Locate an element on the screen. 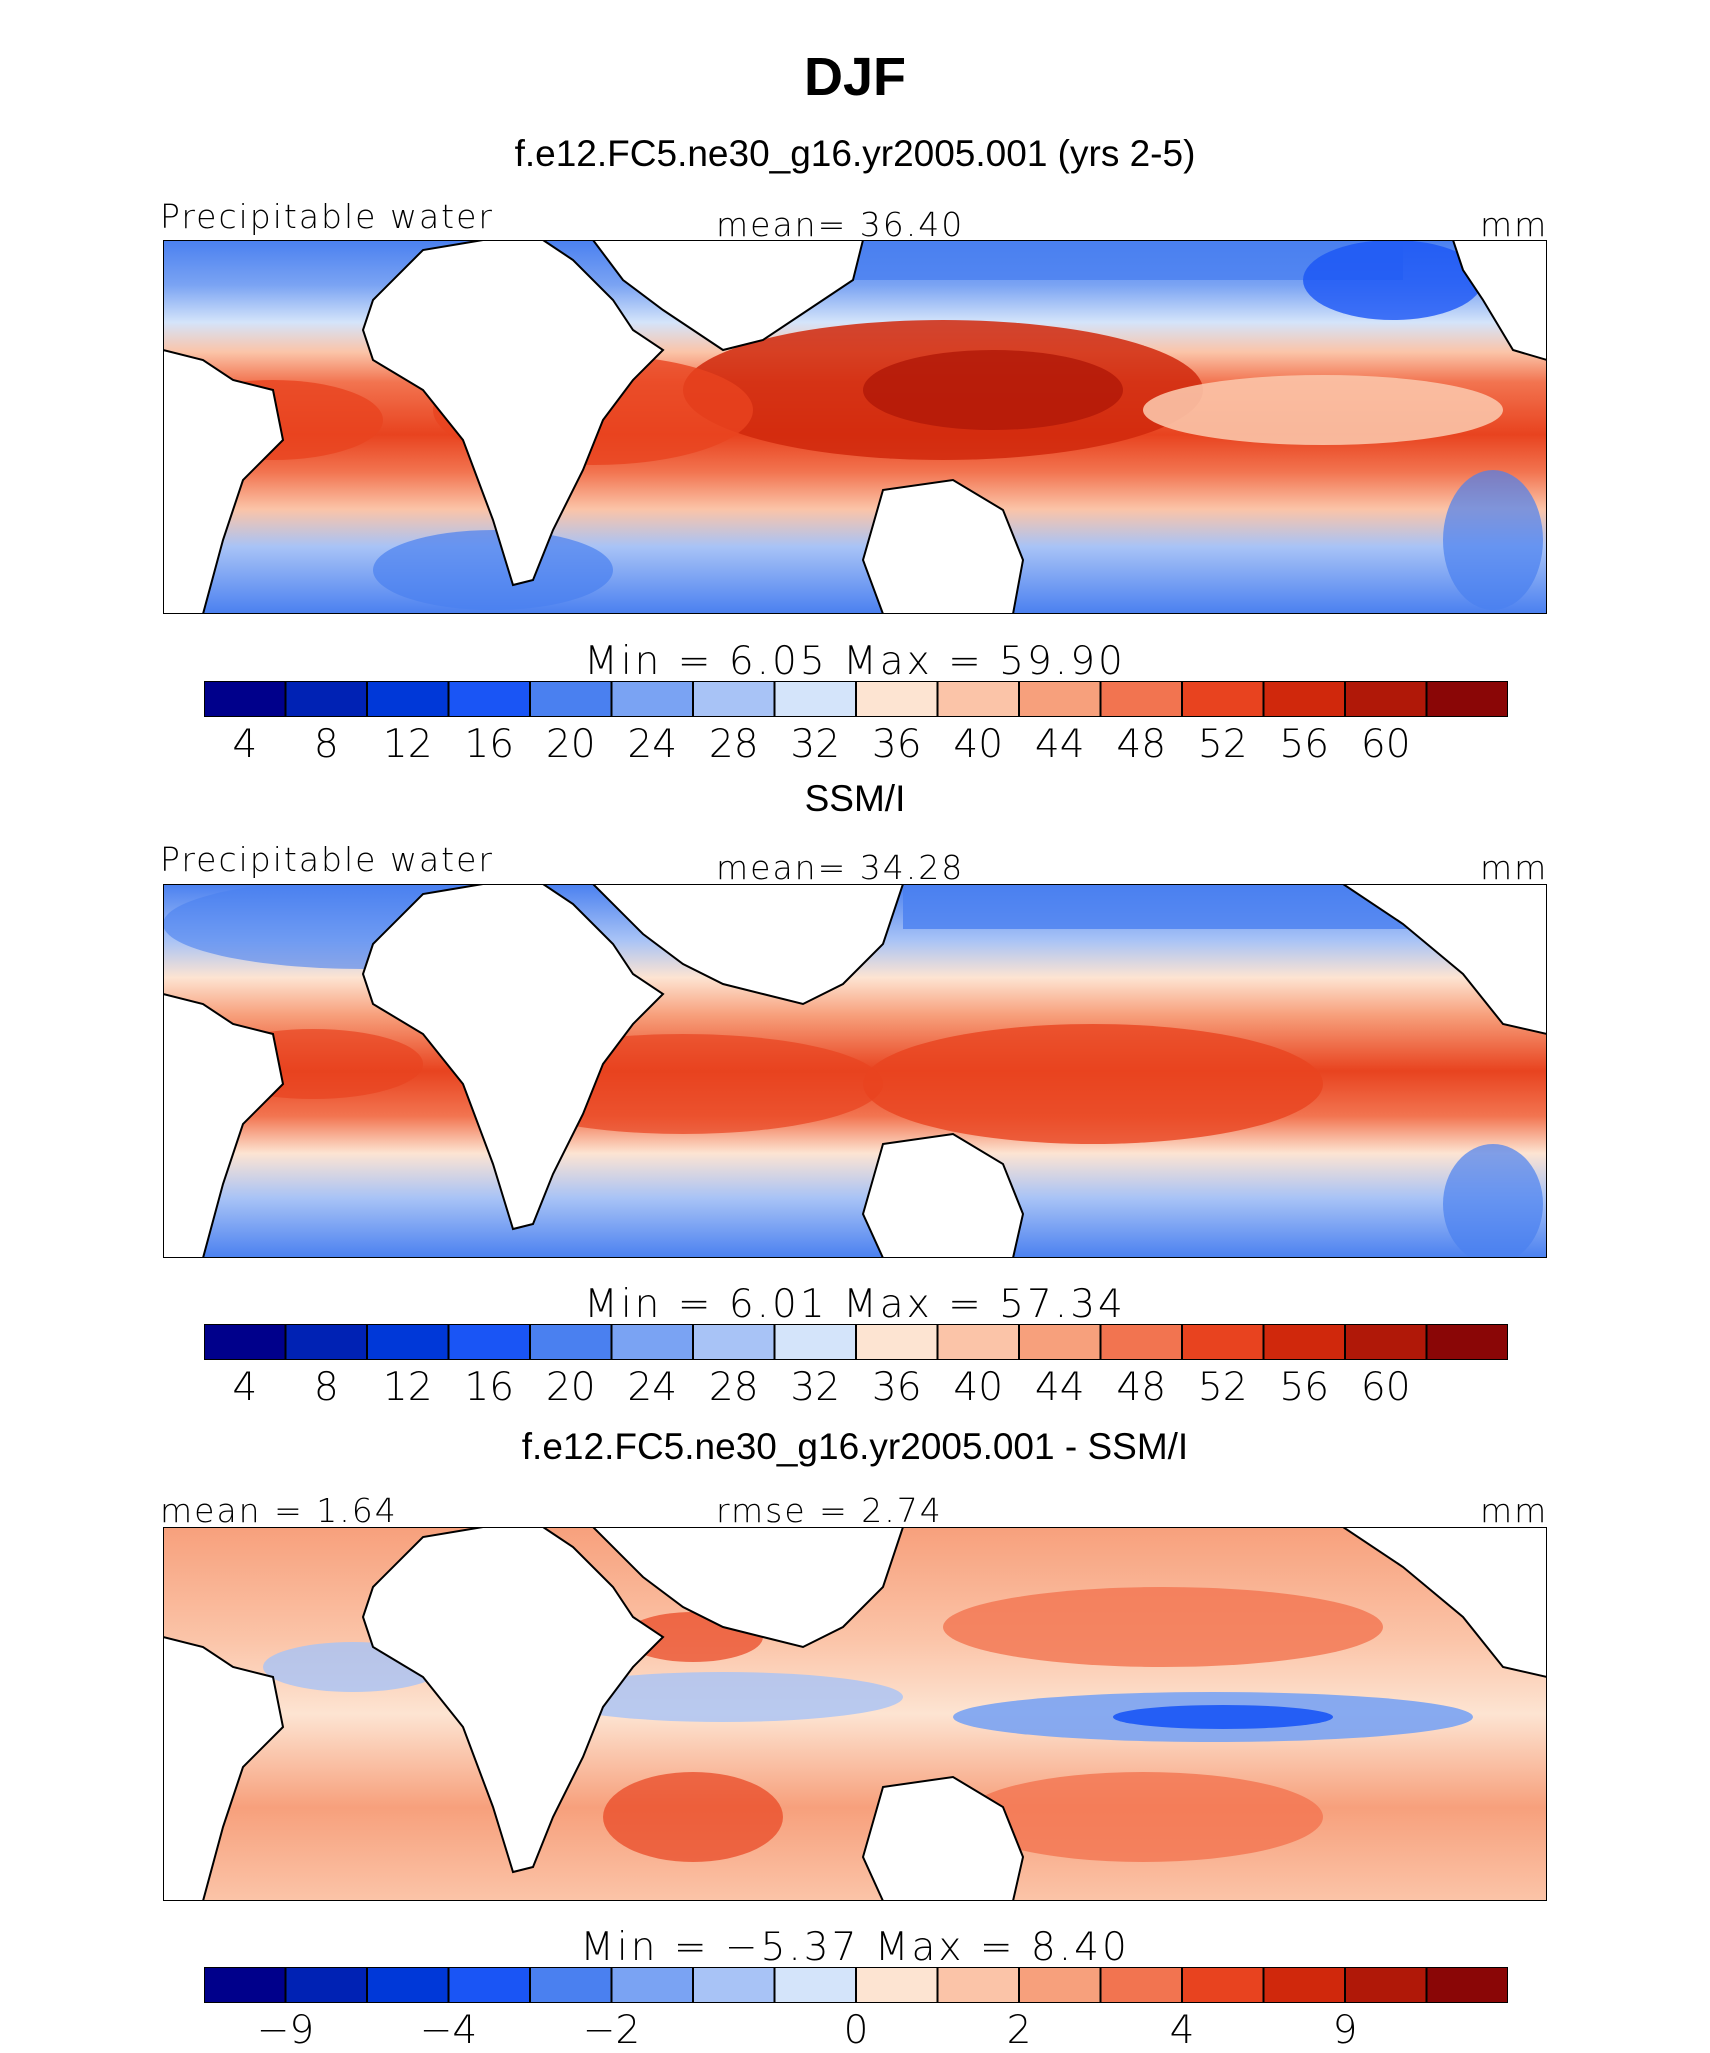 The width and height of the screenshot is (1710, 2053). panel3-colorbar is located at coordinates (856, 1985).